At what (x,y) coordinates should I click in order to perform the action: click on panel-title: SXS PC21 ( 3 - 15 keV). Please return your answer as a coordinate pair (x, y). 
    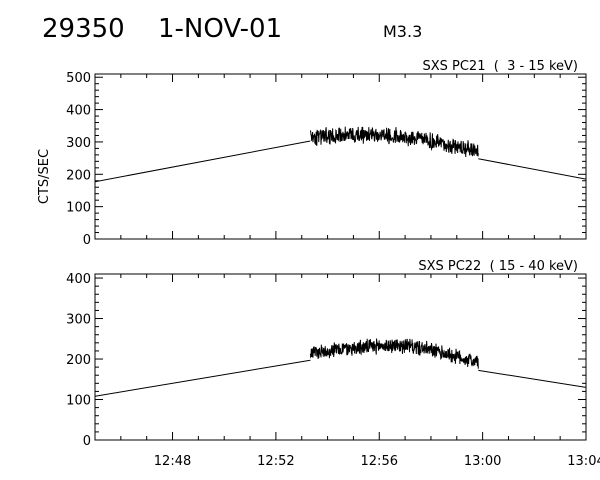
    Looking at the image, I should click on (500, 66).